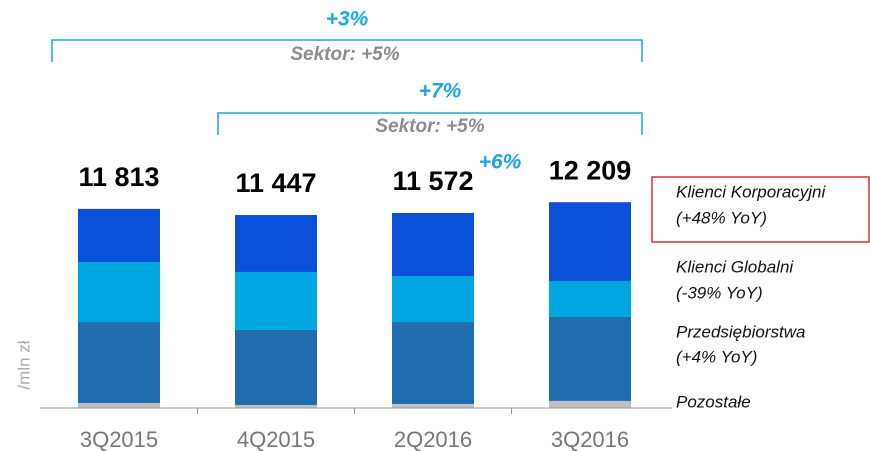  Describe the element at coordinates (500, 162) in the screenshot. I see `growth-label: +6%` at that location.